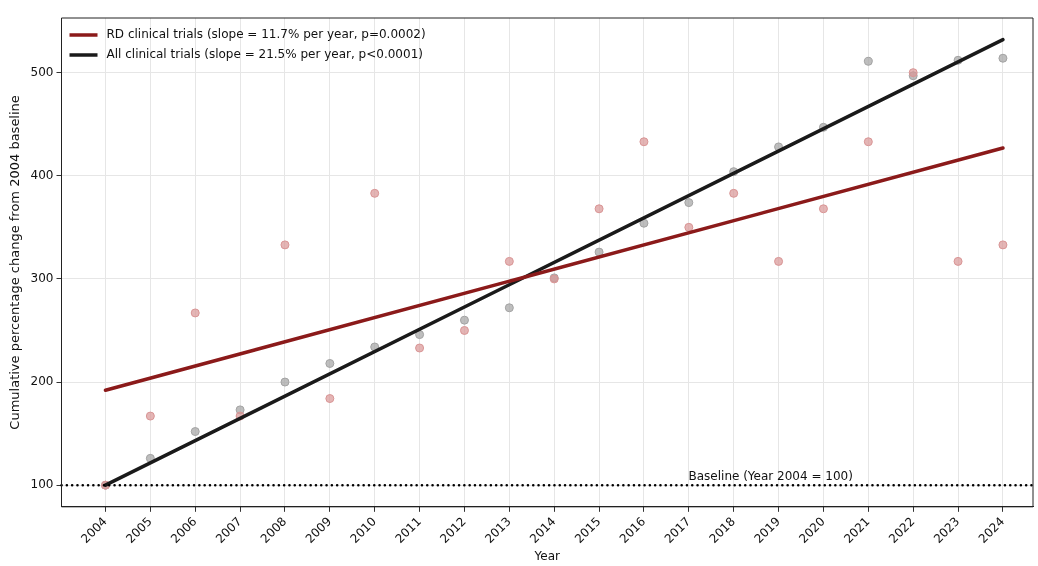  What do you see at coordinates (42, 71) in the screenshot?
I see `y-tick-label: 500` at bounding box center [42, 71].